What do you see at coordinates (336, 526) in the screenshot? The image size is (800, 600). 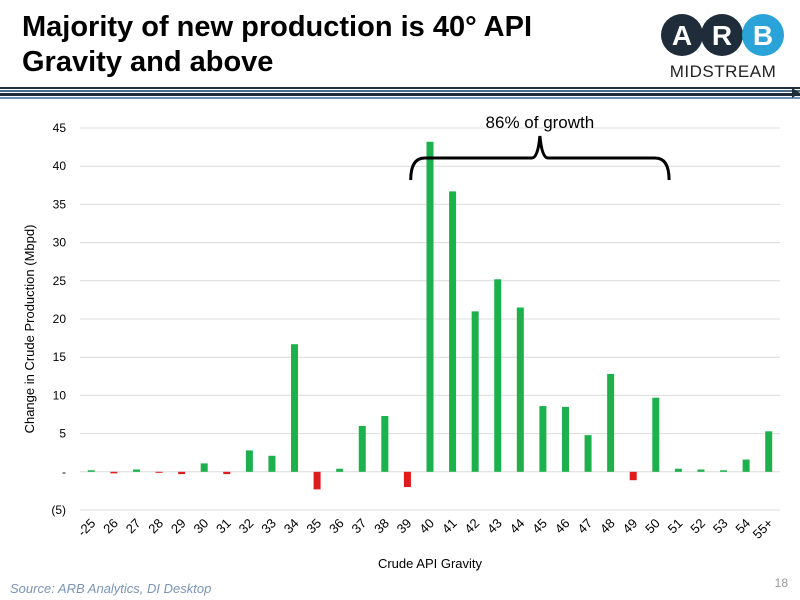 I see `x-tick-label: 36` at bounding box center [336, 526].